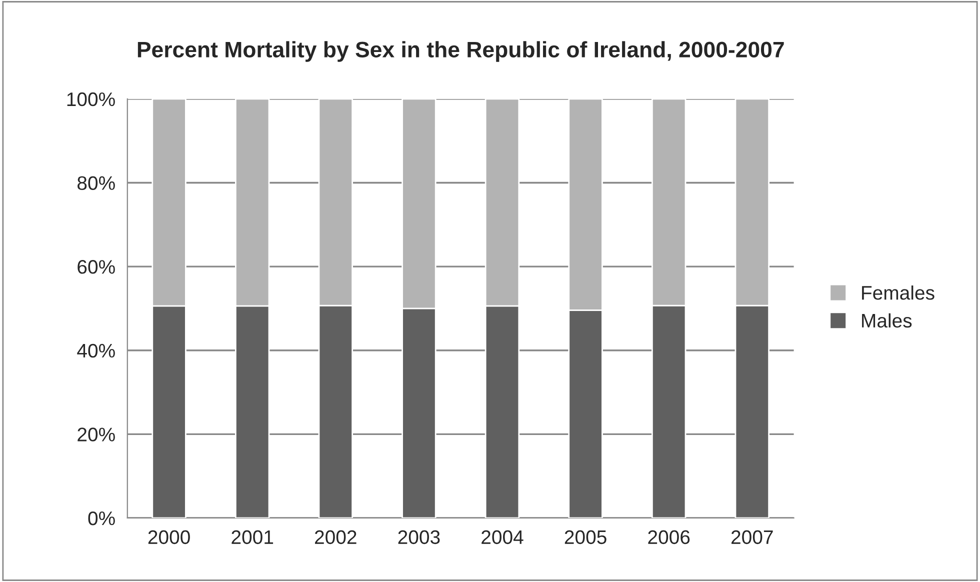 Image resolution: width=980 pixels, height=582 pixels. Describe the element at coordinates (96, 351) in the screenshot. I see `y-tick-label: 40%` at that location.